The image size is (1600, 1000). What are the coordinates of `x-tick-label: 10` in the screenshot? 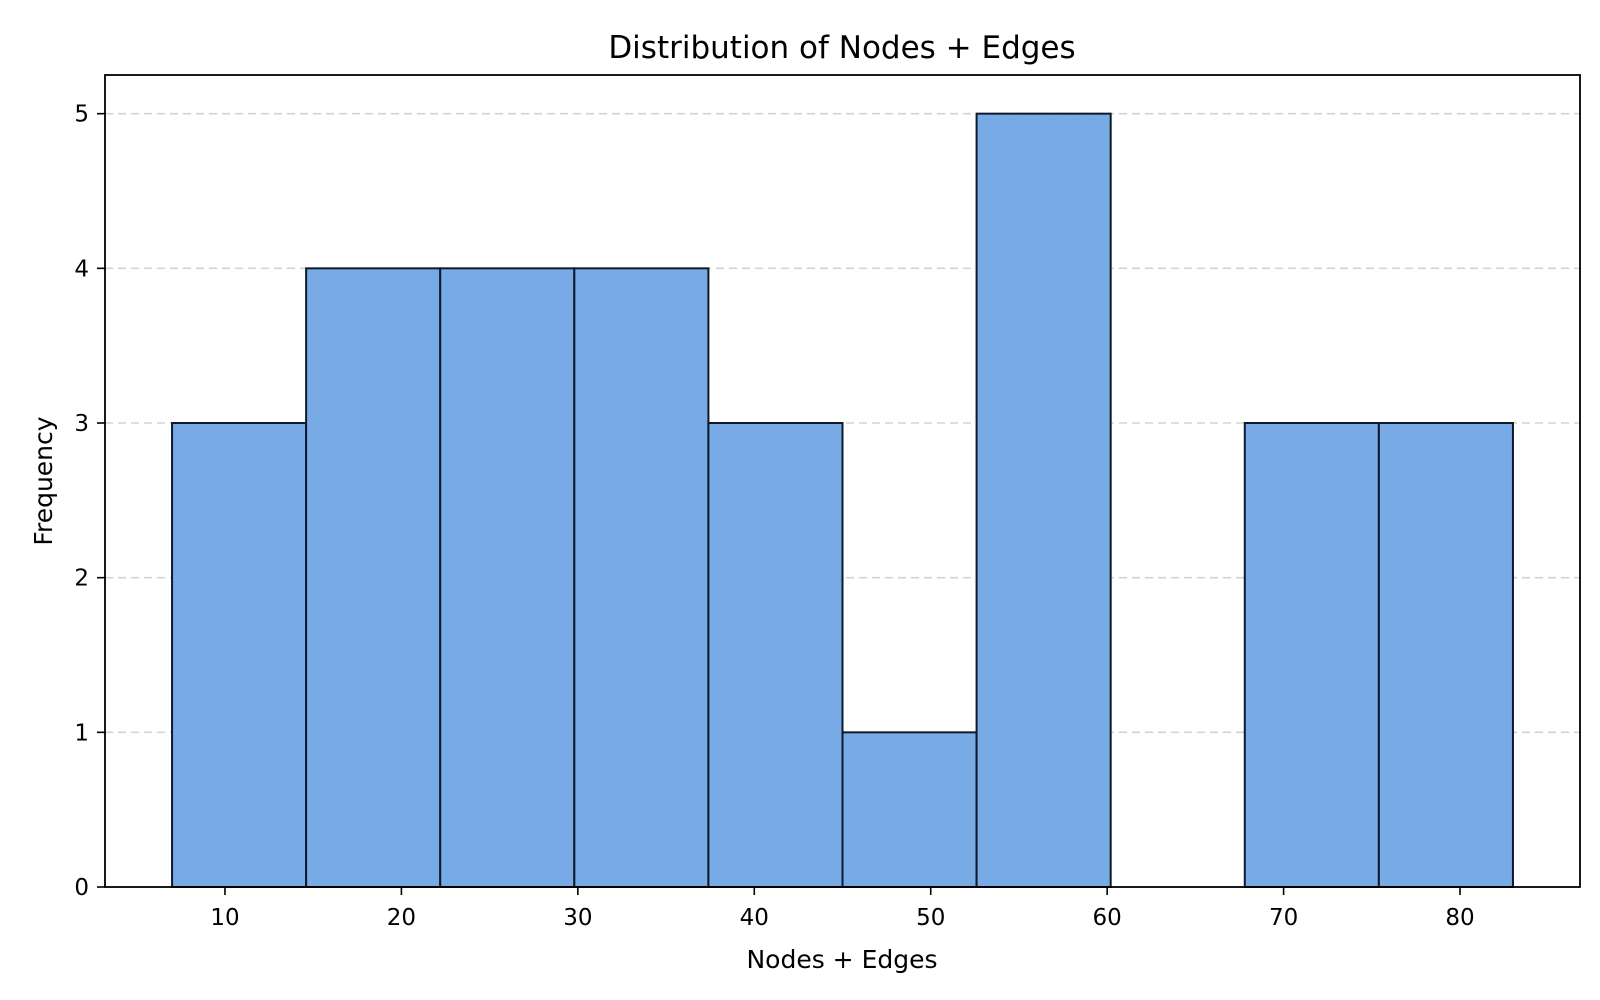 It's located at (224, 918).